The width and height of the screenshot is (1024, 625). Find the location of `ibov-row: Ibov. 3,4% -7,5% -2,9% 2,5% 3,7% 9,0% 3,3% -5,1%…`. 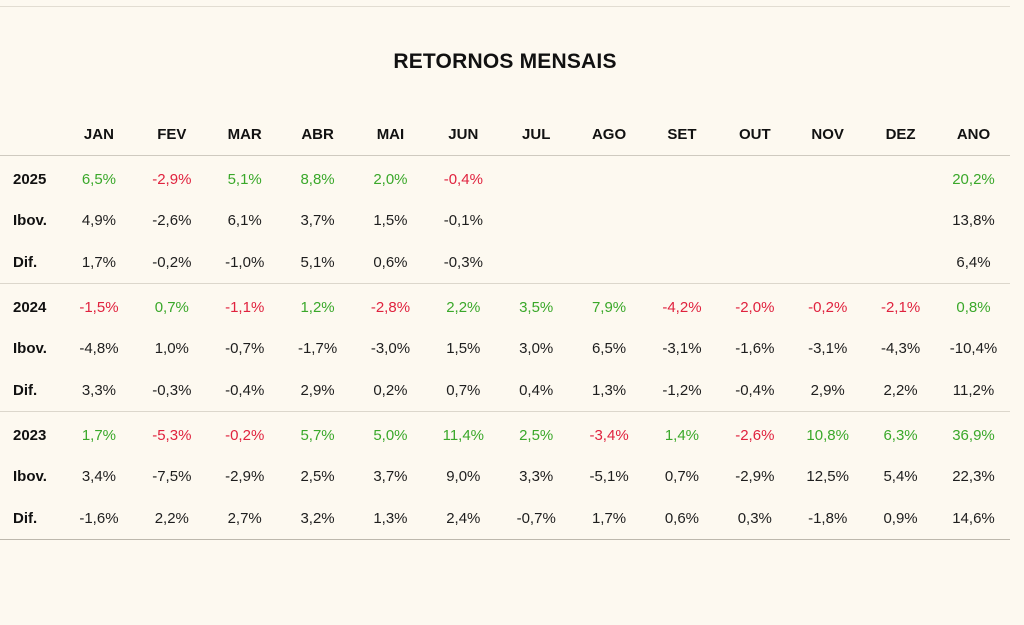

ibov-row: Ibov. 3,4% -7,5% -2,9% 2,5% 3,7% 9,0% 3,3% -5,1%… is located at coordinates (505, 476).